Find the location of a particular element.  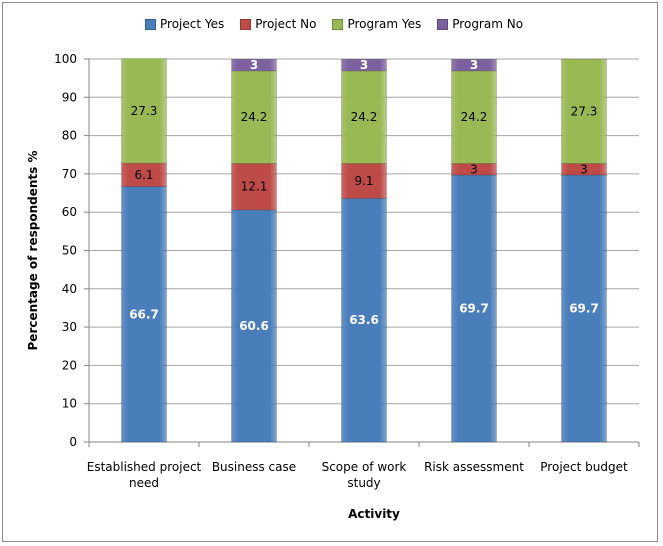

y-axis-title: Percentage of respondents % is located at coordinates (33, 251).